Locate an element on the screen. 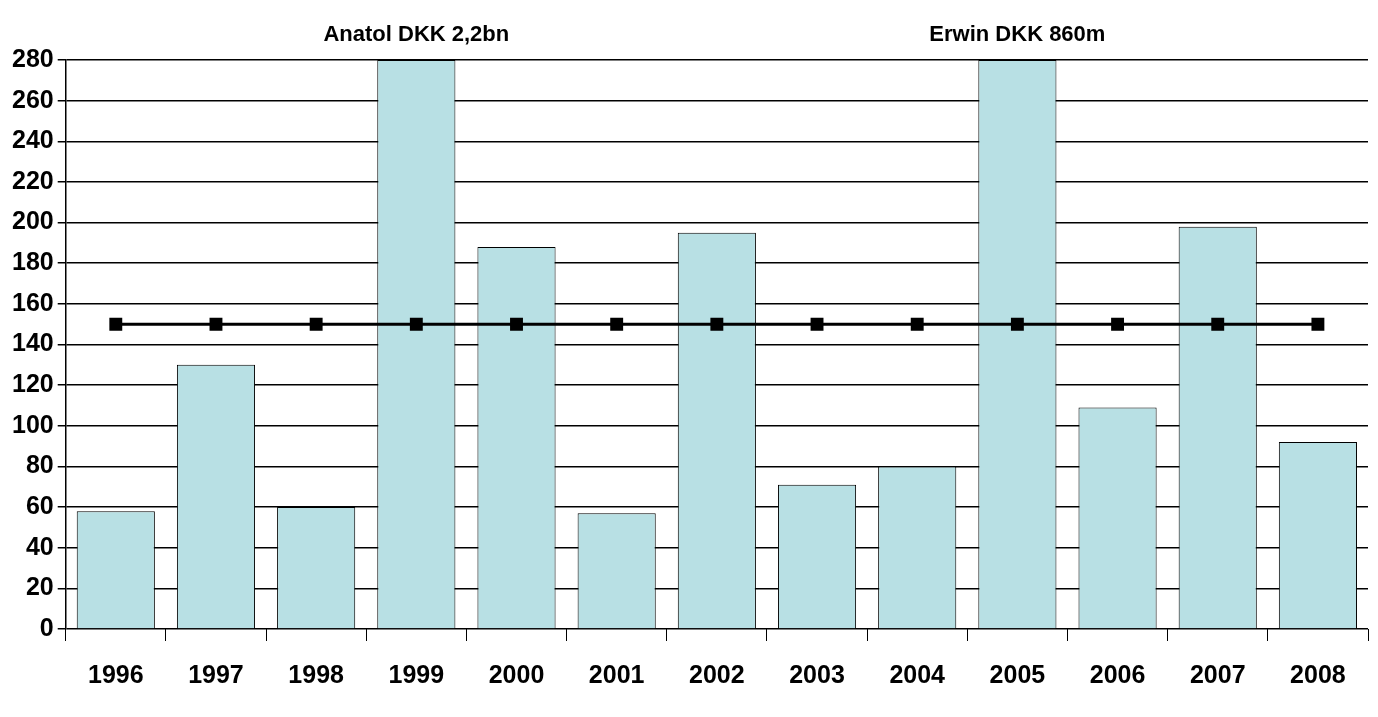  y-tick-label: 80 is located at coordinates (39, 464).